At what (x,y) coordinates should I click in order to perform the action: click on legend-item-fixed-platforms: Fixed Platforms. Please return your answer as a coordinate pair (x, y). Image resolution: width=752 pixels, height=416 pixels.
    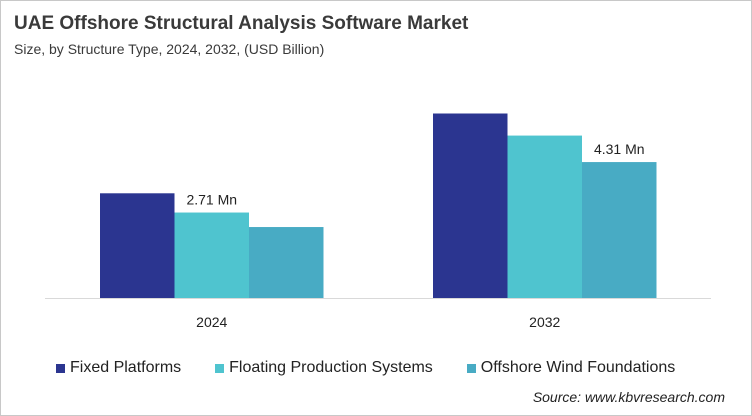
    Looking at the image, I should click on (118, 368).